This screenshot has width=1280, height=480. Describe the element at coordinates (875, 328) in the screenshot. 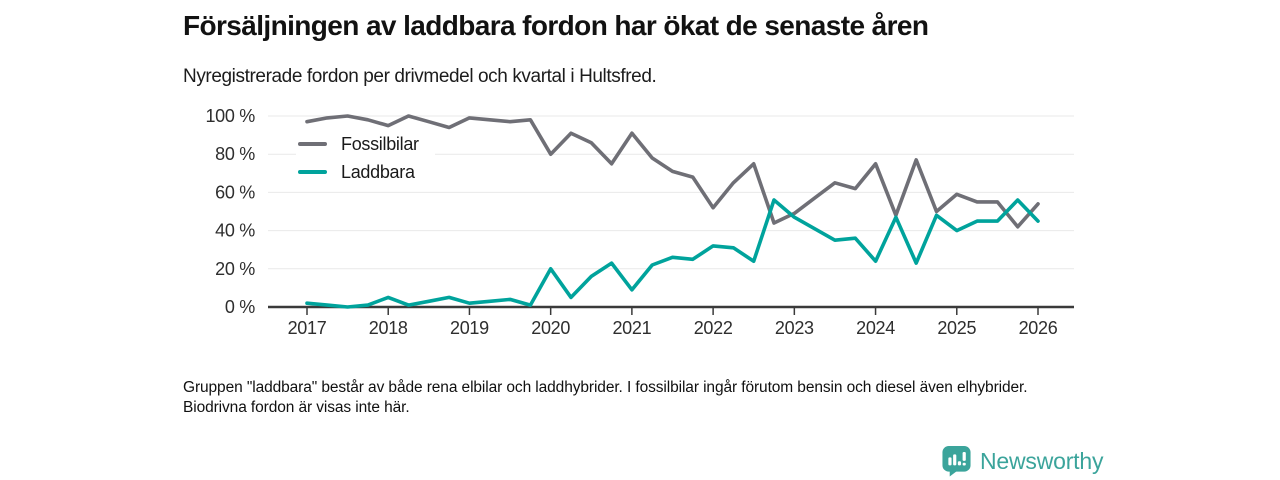

I see `x-tick-label: 2024` at that location.